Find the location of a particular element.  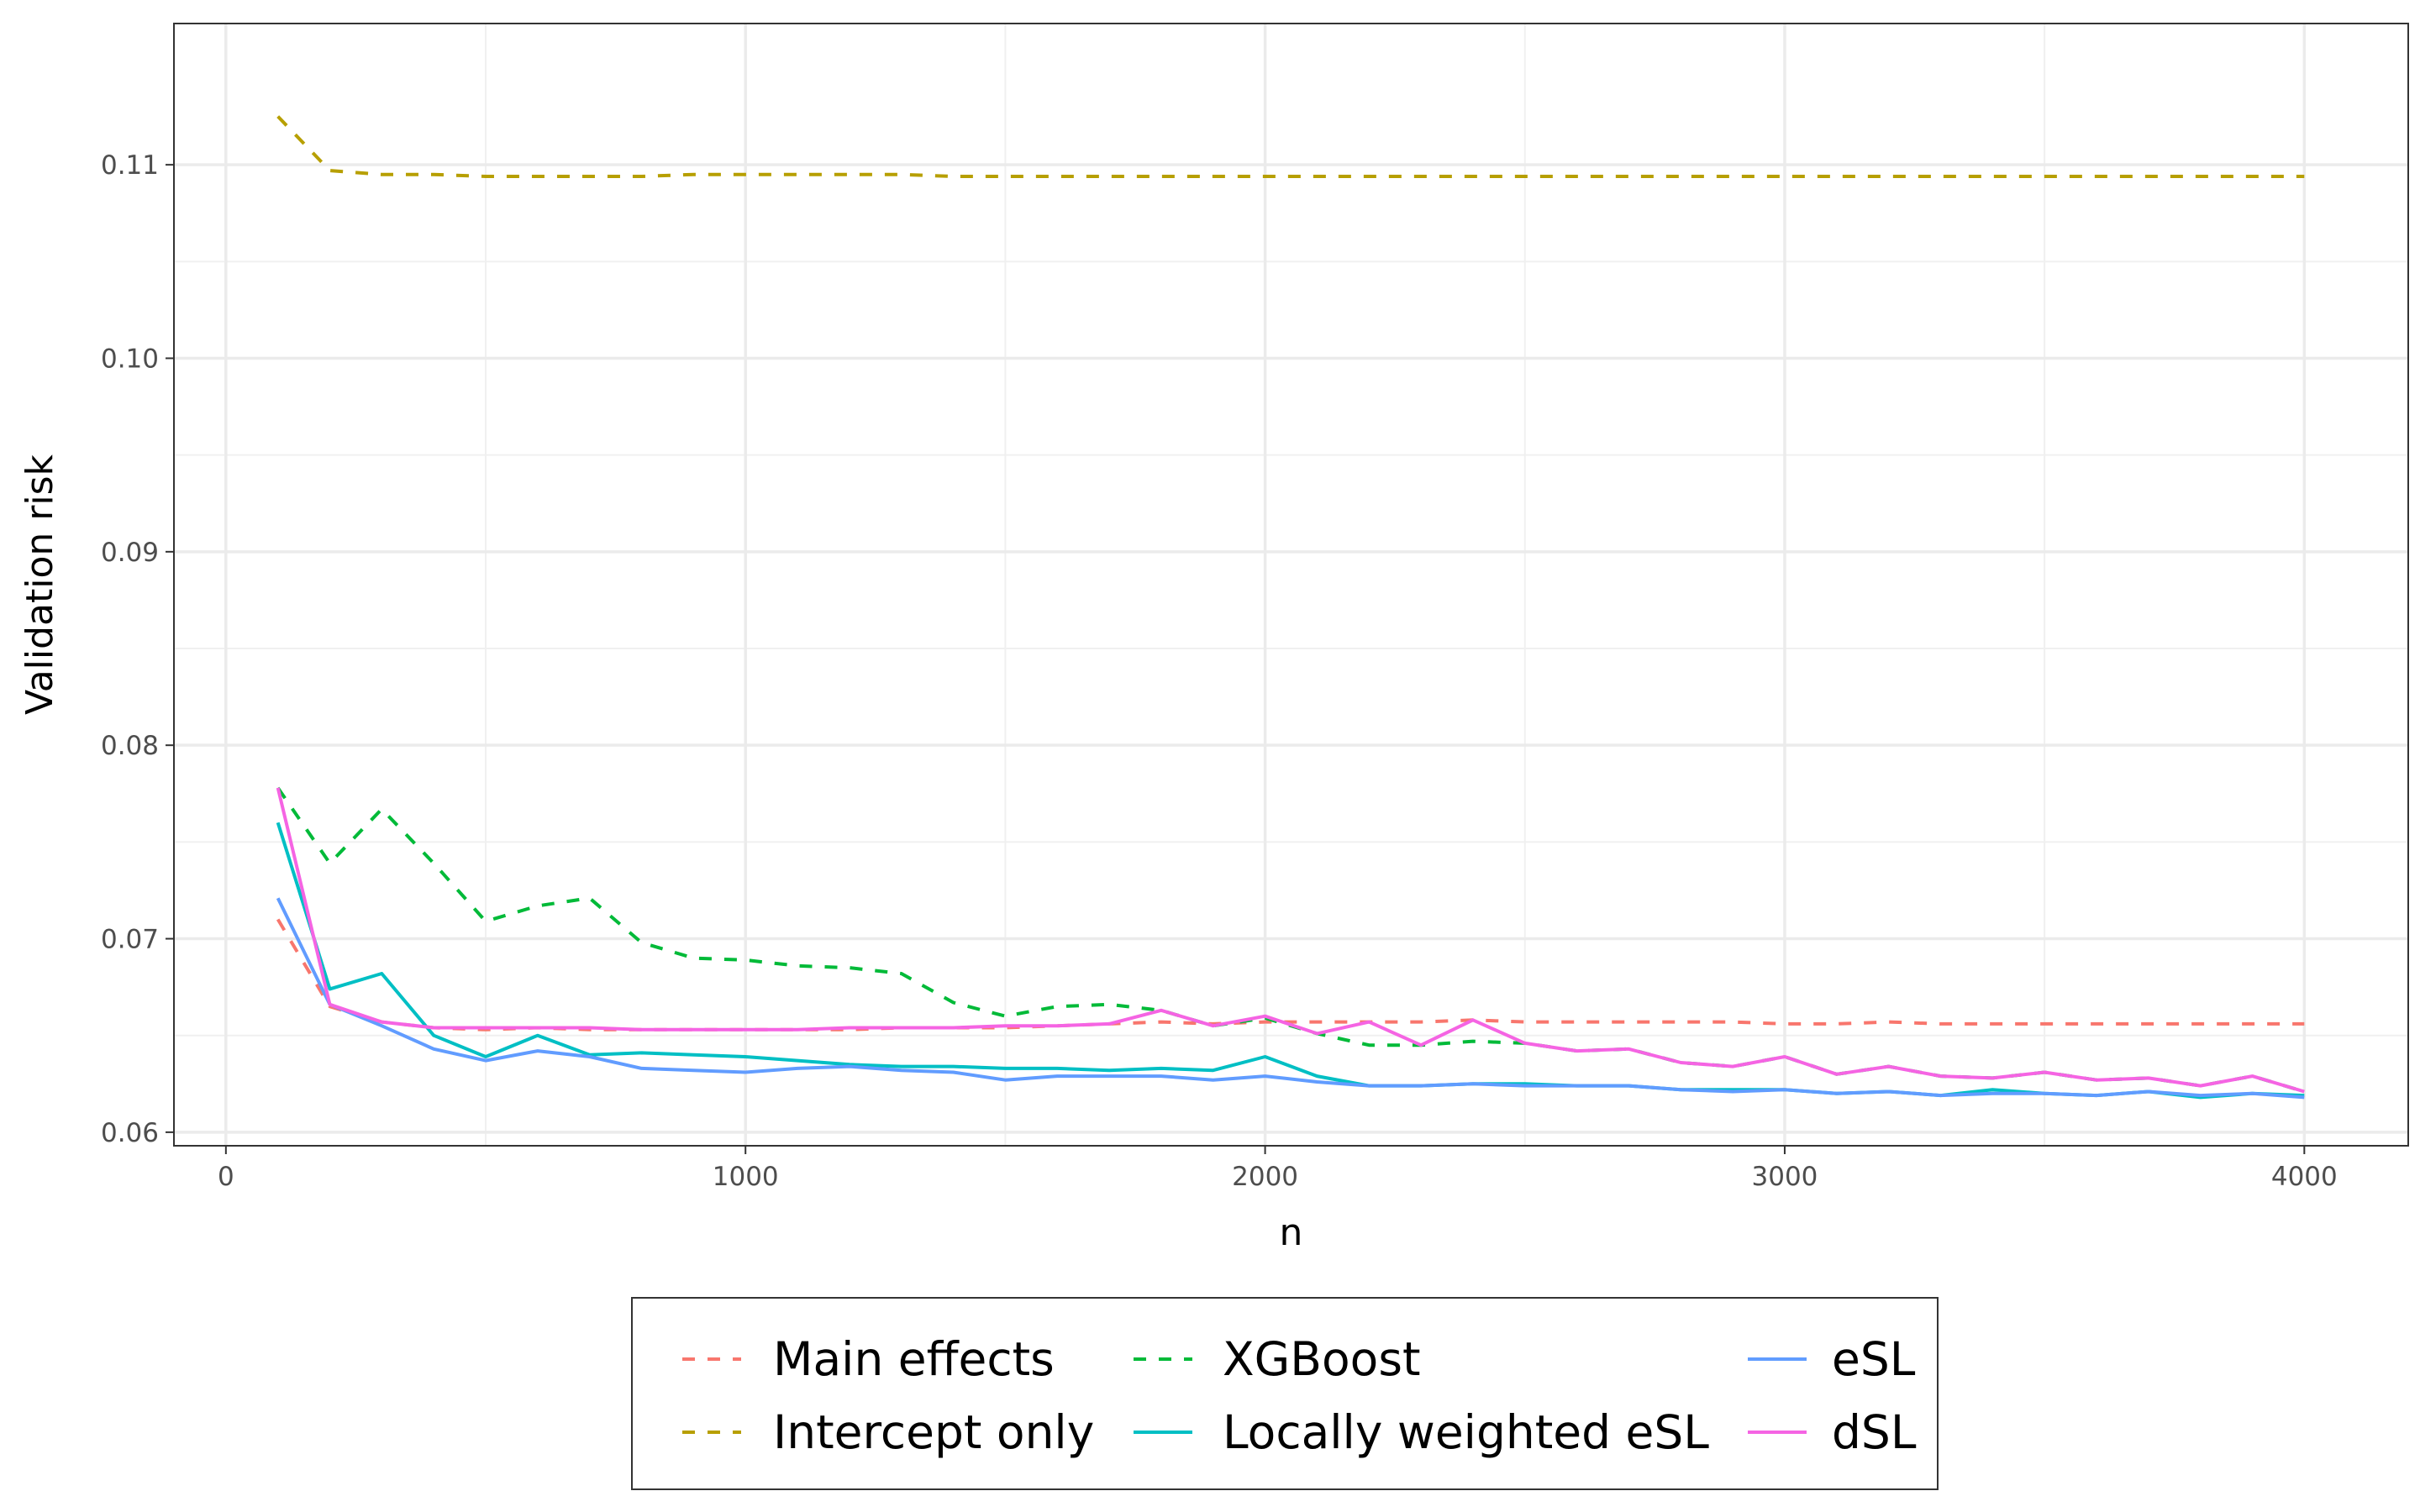

legend-label: Main effects is located at coordinates (914, 1359).